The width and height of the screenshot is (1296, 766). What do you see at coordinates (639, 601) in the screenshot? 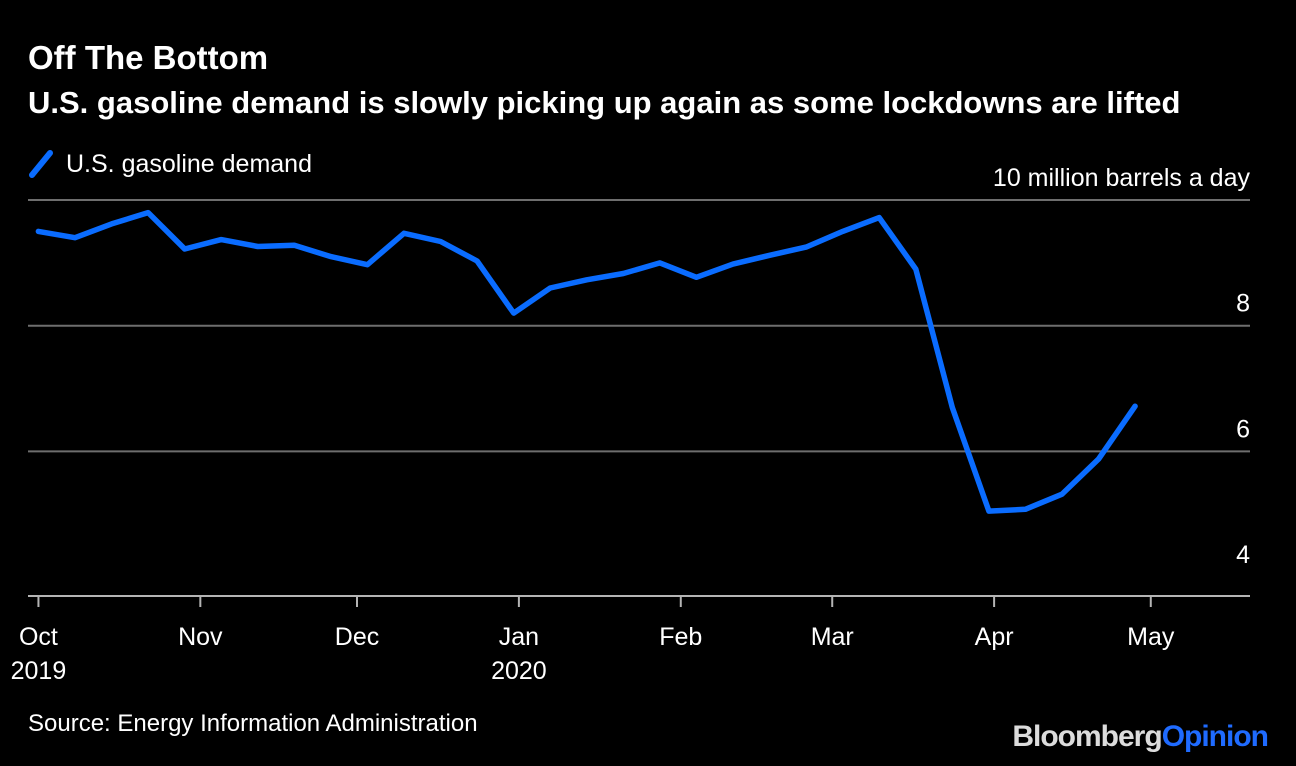
I see `x-axis` at bounding box center [639, 601].